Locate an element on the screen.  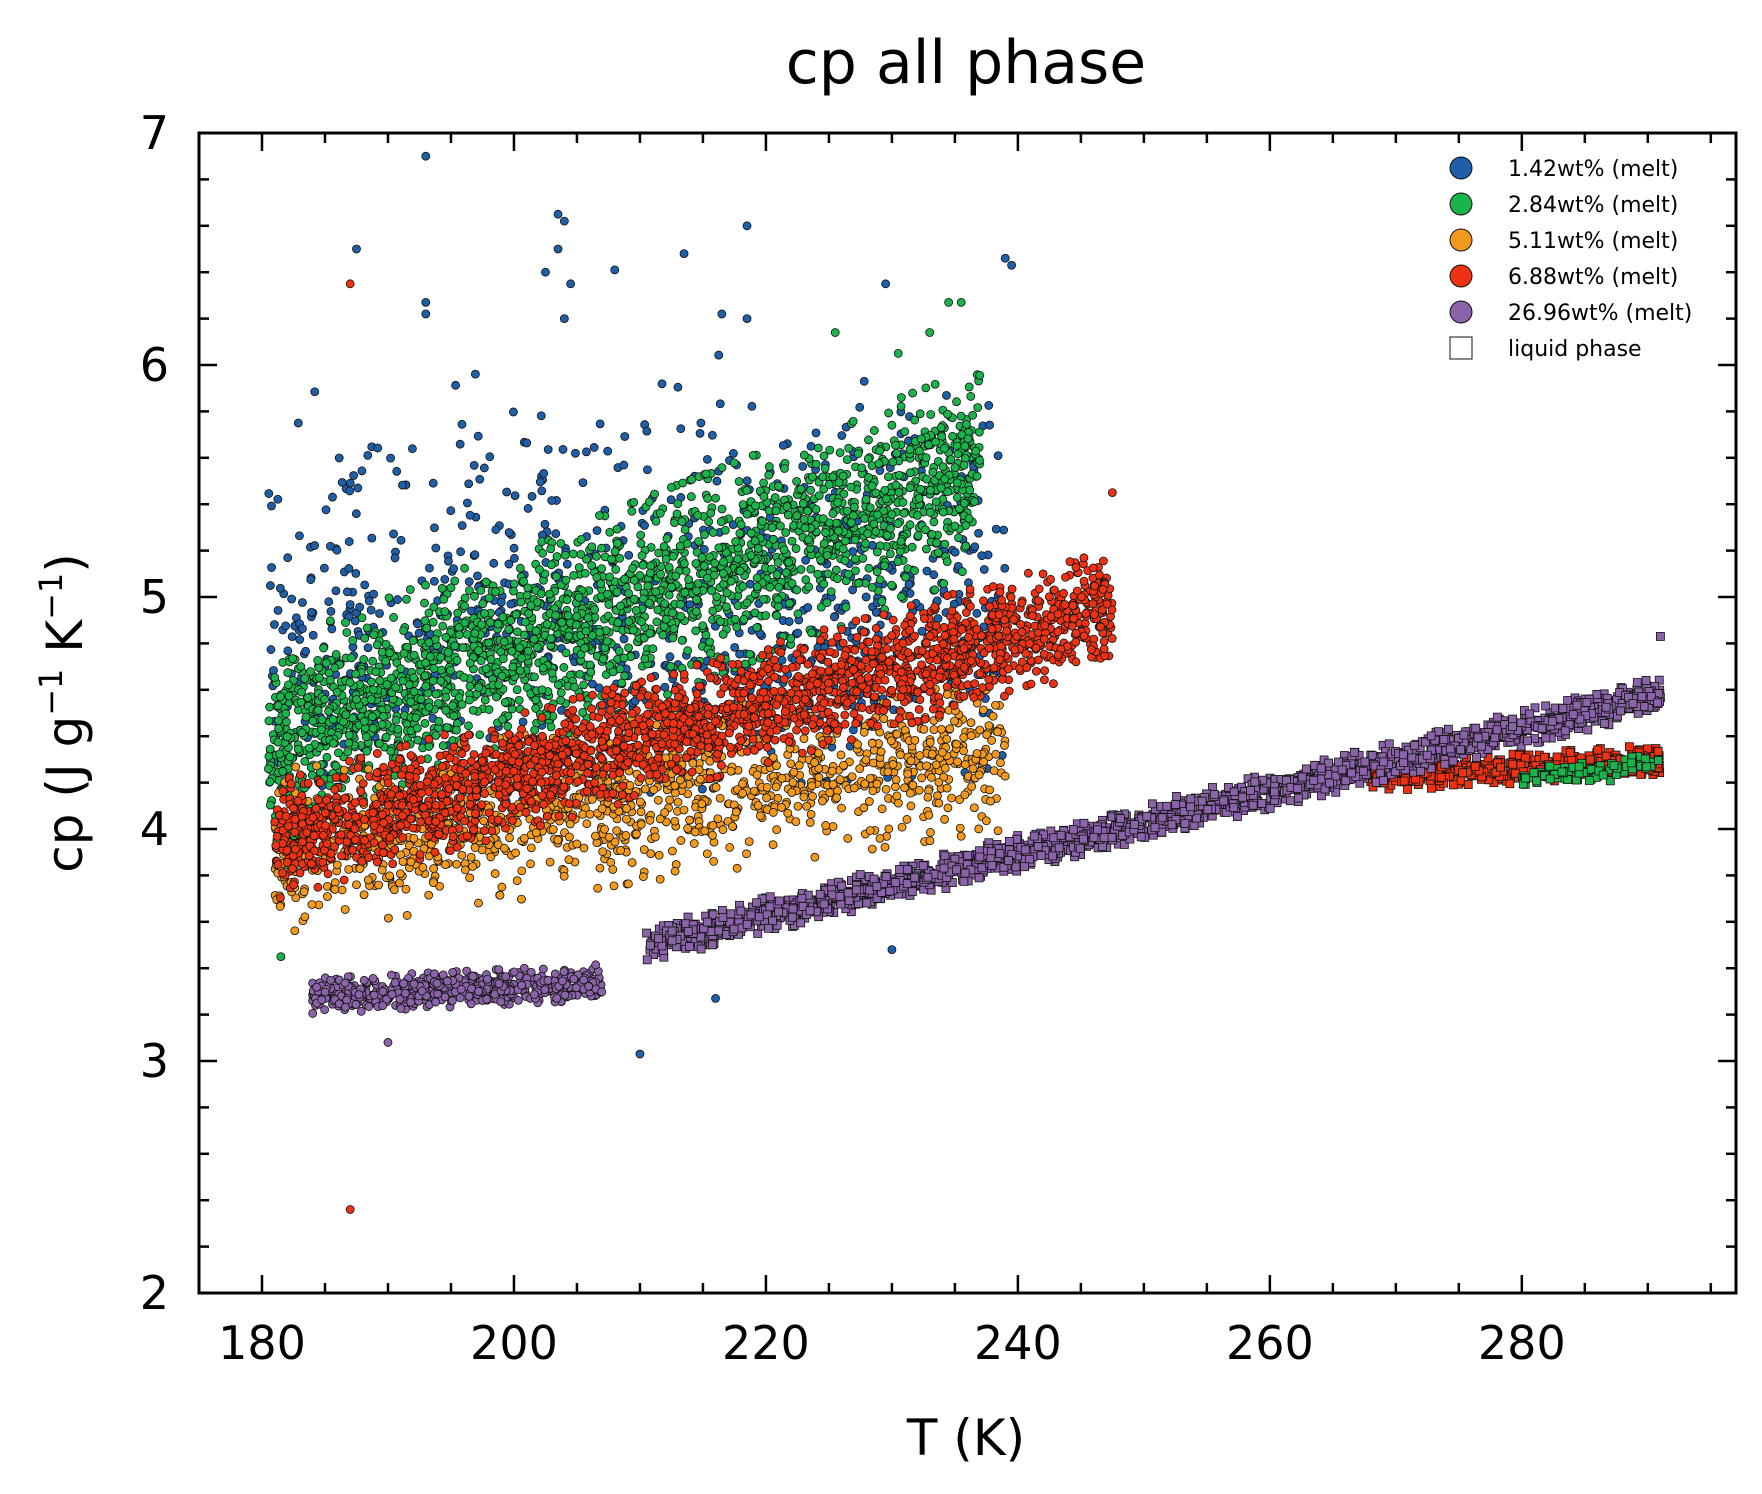
chart-title: cp all phase is located at coordinates (966, 63).